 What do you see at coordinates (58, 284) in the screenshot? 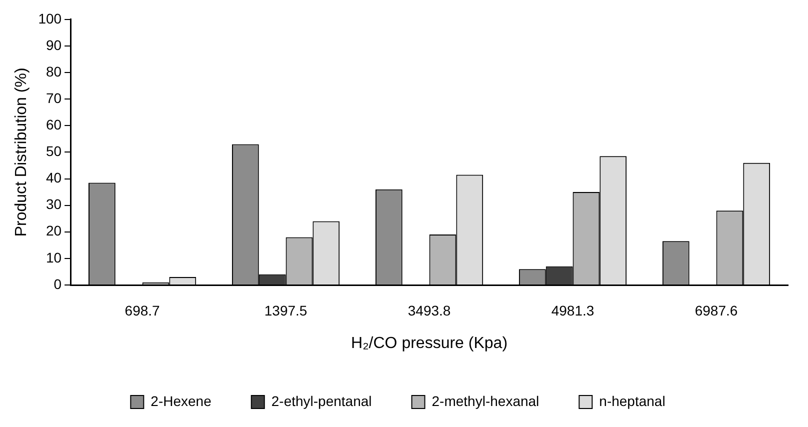
I see `y-tick-label: 0` at bounding box center [58, 284].